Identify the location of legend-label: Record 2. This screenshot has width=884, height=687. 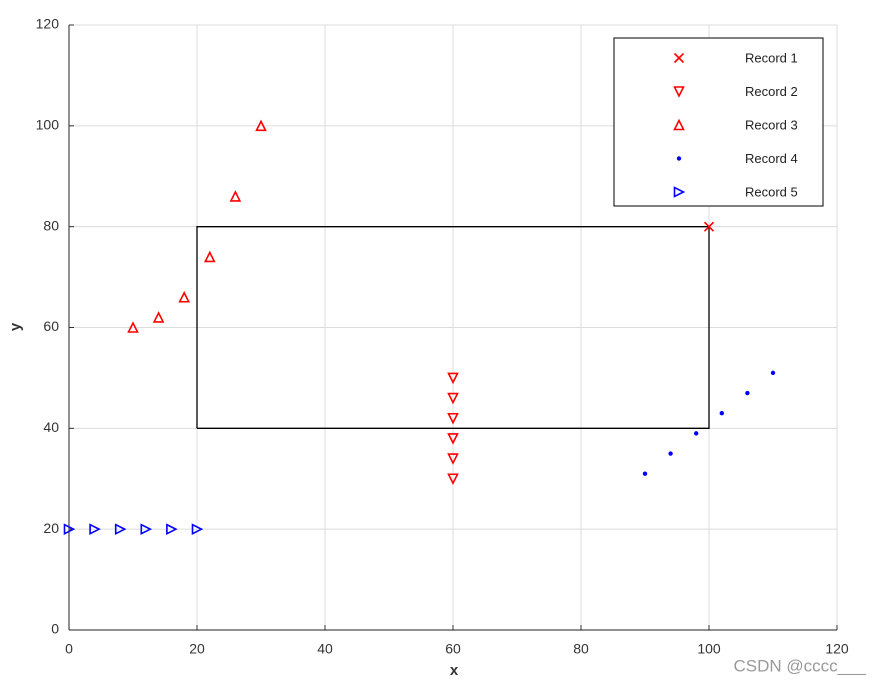
(771, 91).